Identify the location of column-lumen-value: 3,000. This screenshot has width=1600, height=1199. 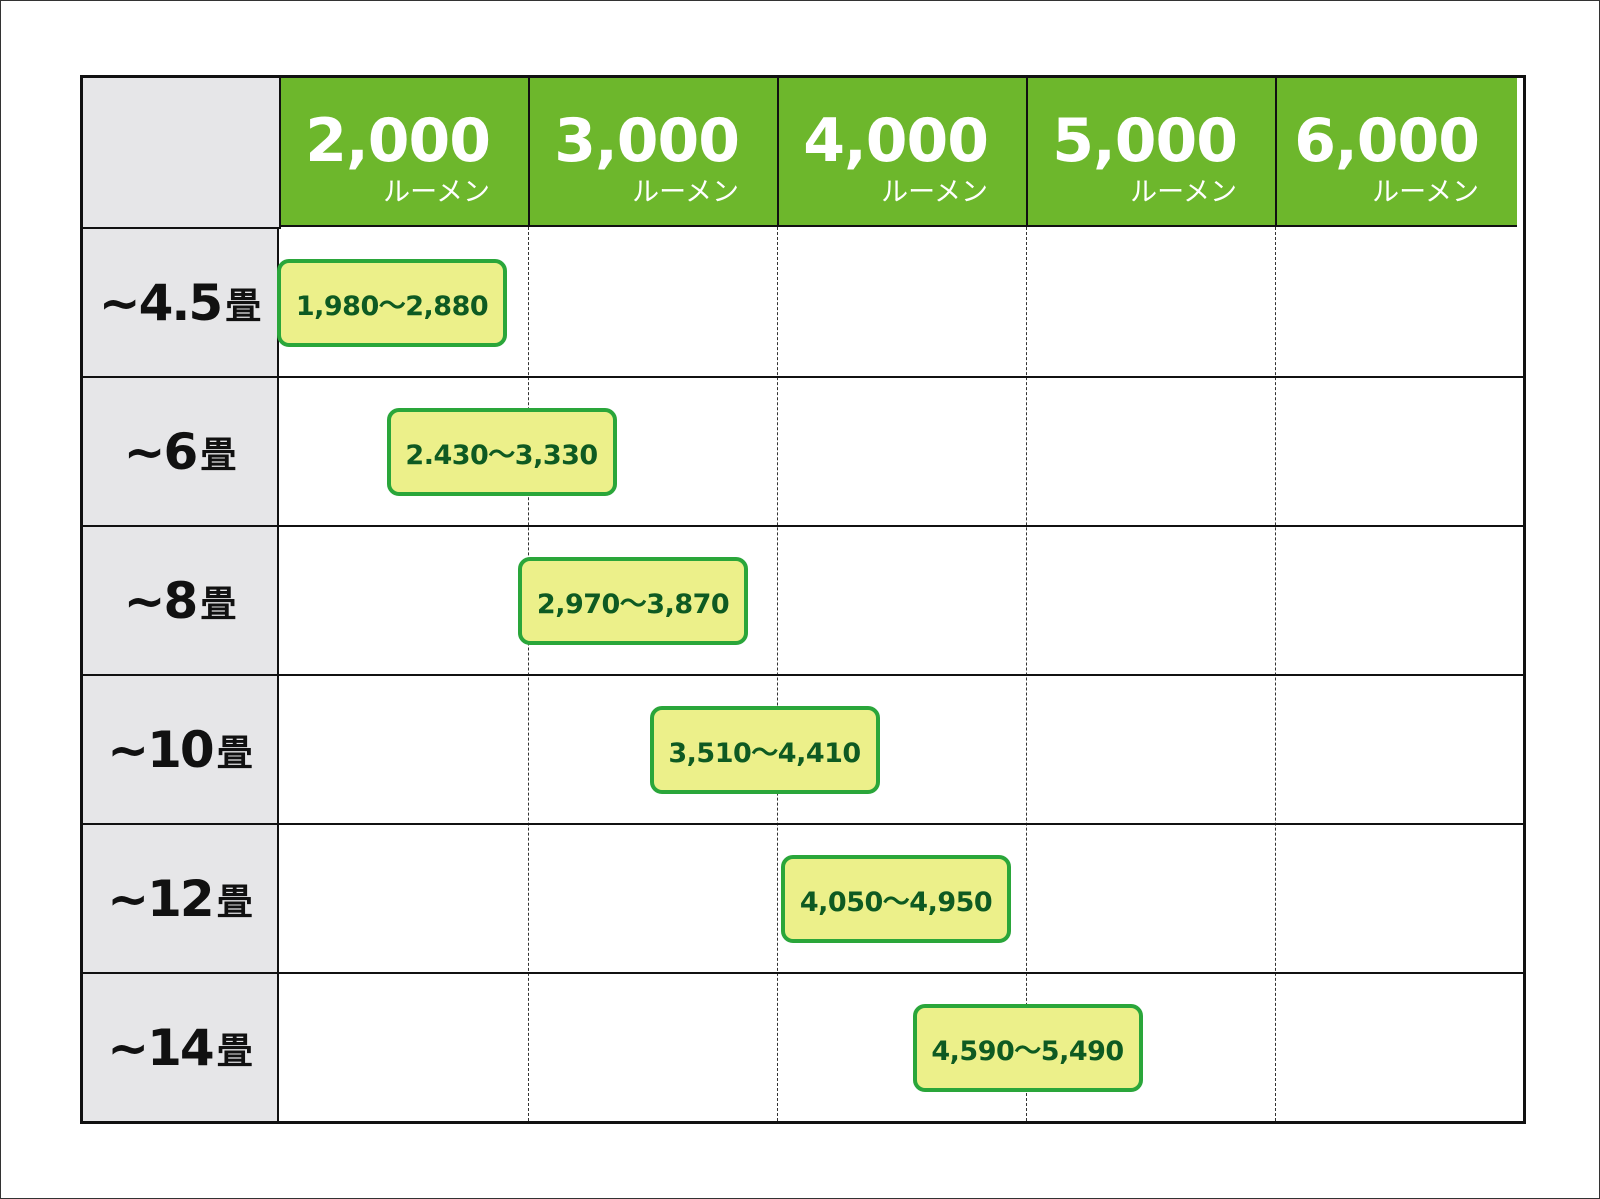
(647, 141).